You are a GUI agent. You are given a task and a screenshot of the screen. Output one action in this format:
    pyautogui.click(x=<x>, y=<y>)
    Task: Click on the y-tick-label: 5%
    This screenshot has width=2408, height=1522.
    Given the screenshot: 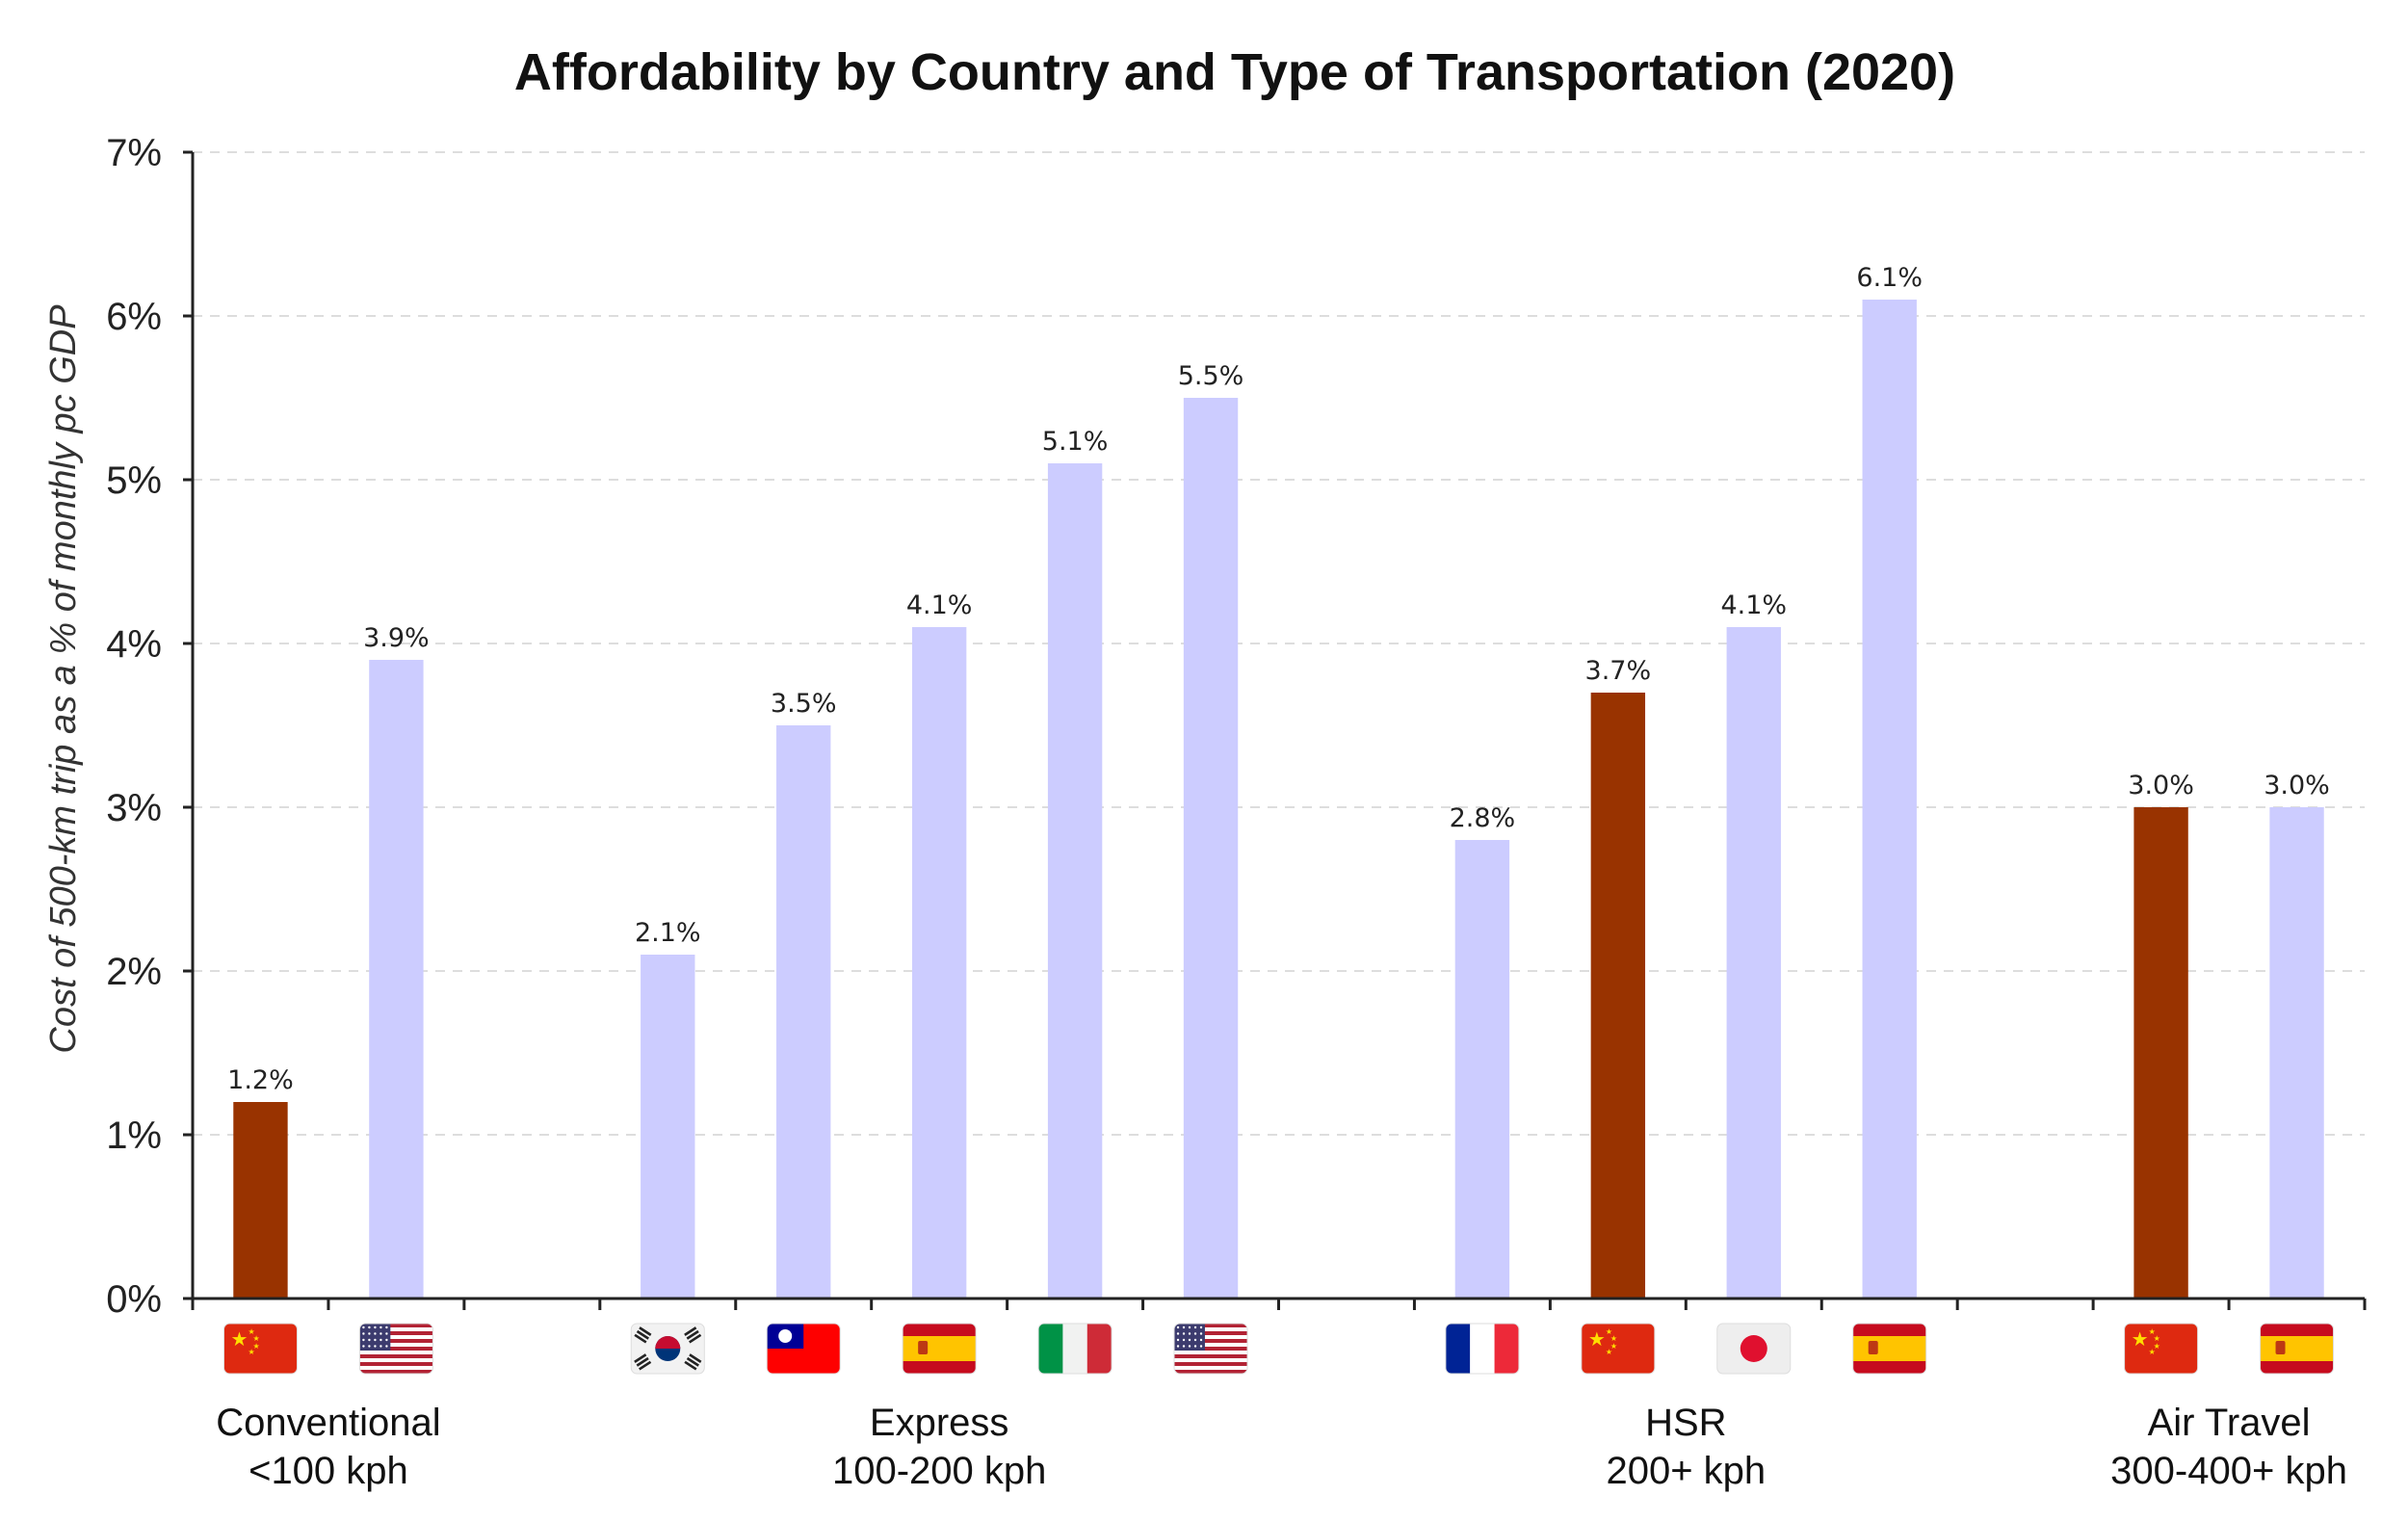 What is the action you would take?
    pyautogui.click(x=134, y=481)
    